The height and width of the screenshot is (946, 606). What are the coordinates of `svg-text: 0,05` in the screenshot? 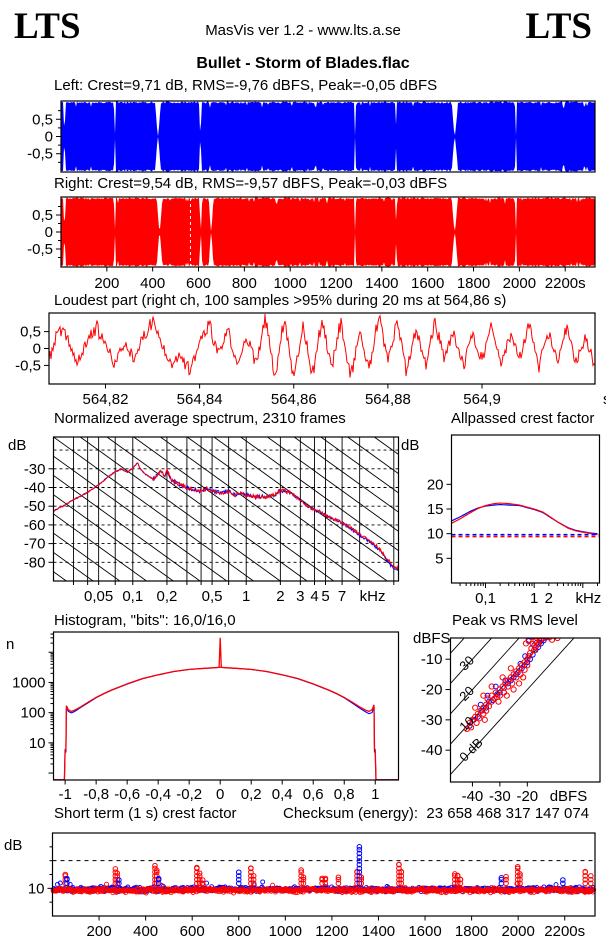 It's located at (98, 596).